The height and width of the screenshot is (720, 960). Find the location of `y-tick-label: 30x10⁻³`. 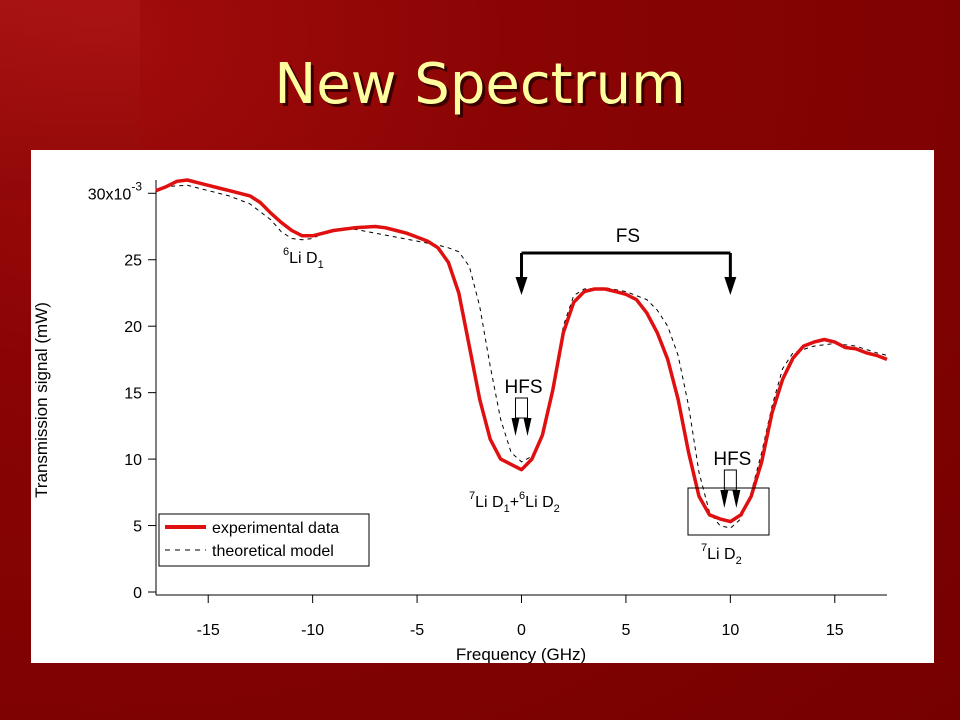

y-tick-label: 30x10⁻³ is located at coordinates (115, 191).